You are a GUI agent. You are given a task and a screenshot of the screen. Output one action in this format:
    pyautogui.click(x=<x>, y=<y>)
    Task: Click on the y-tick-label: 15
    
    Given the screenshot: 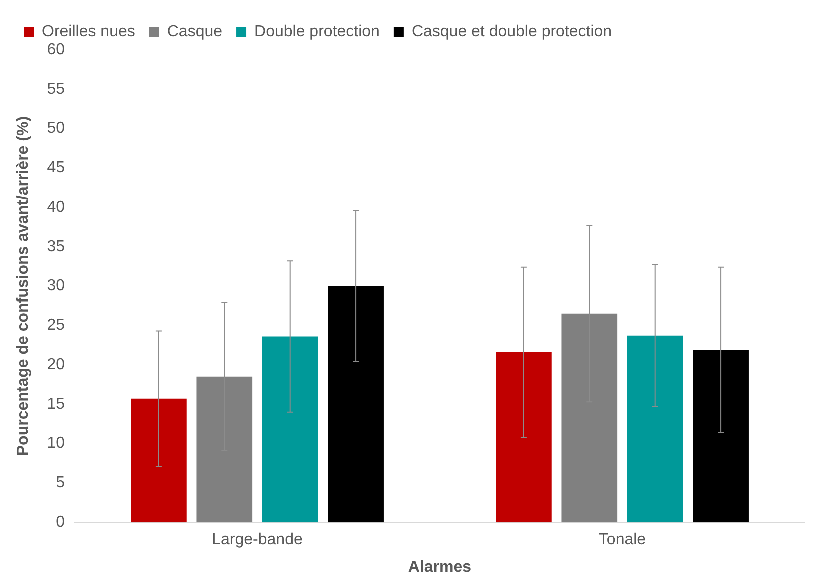 What is the action you would take?
    pyautogui.click(x=56, y=404)
    